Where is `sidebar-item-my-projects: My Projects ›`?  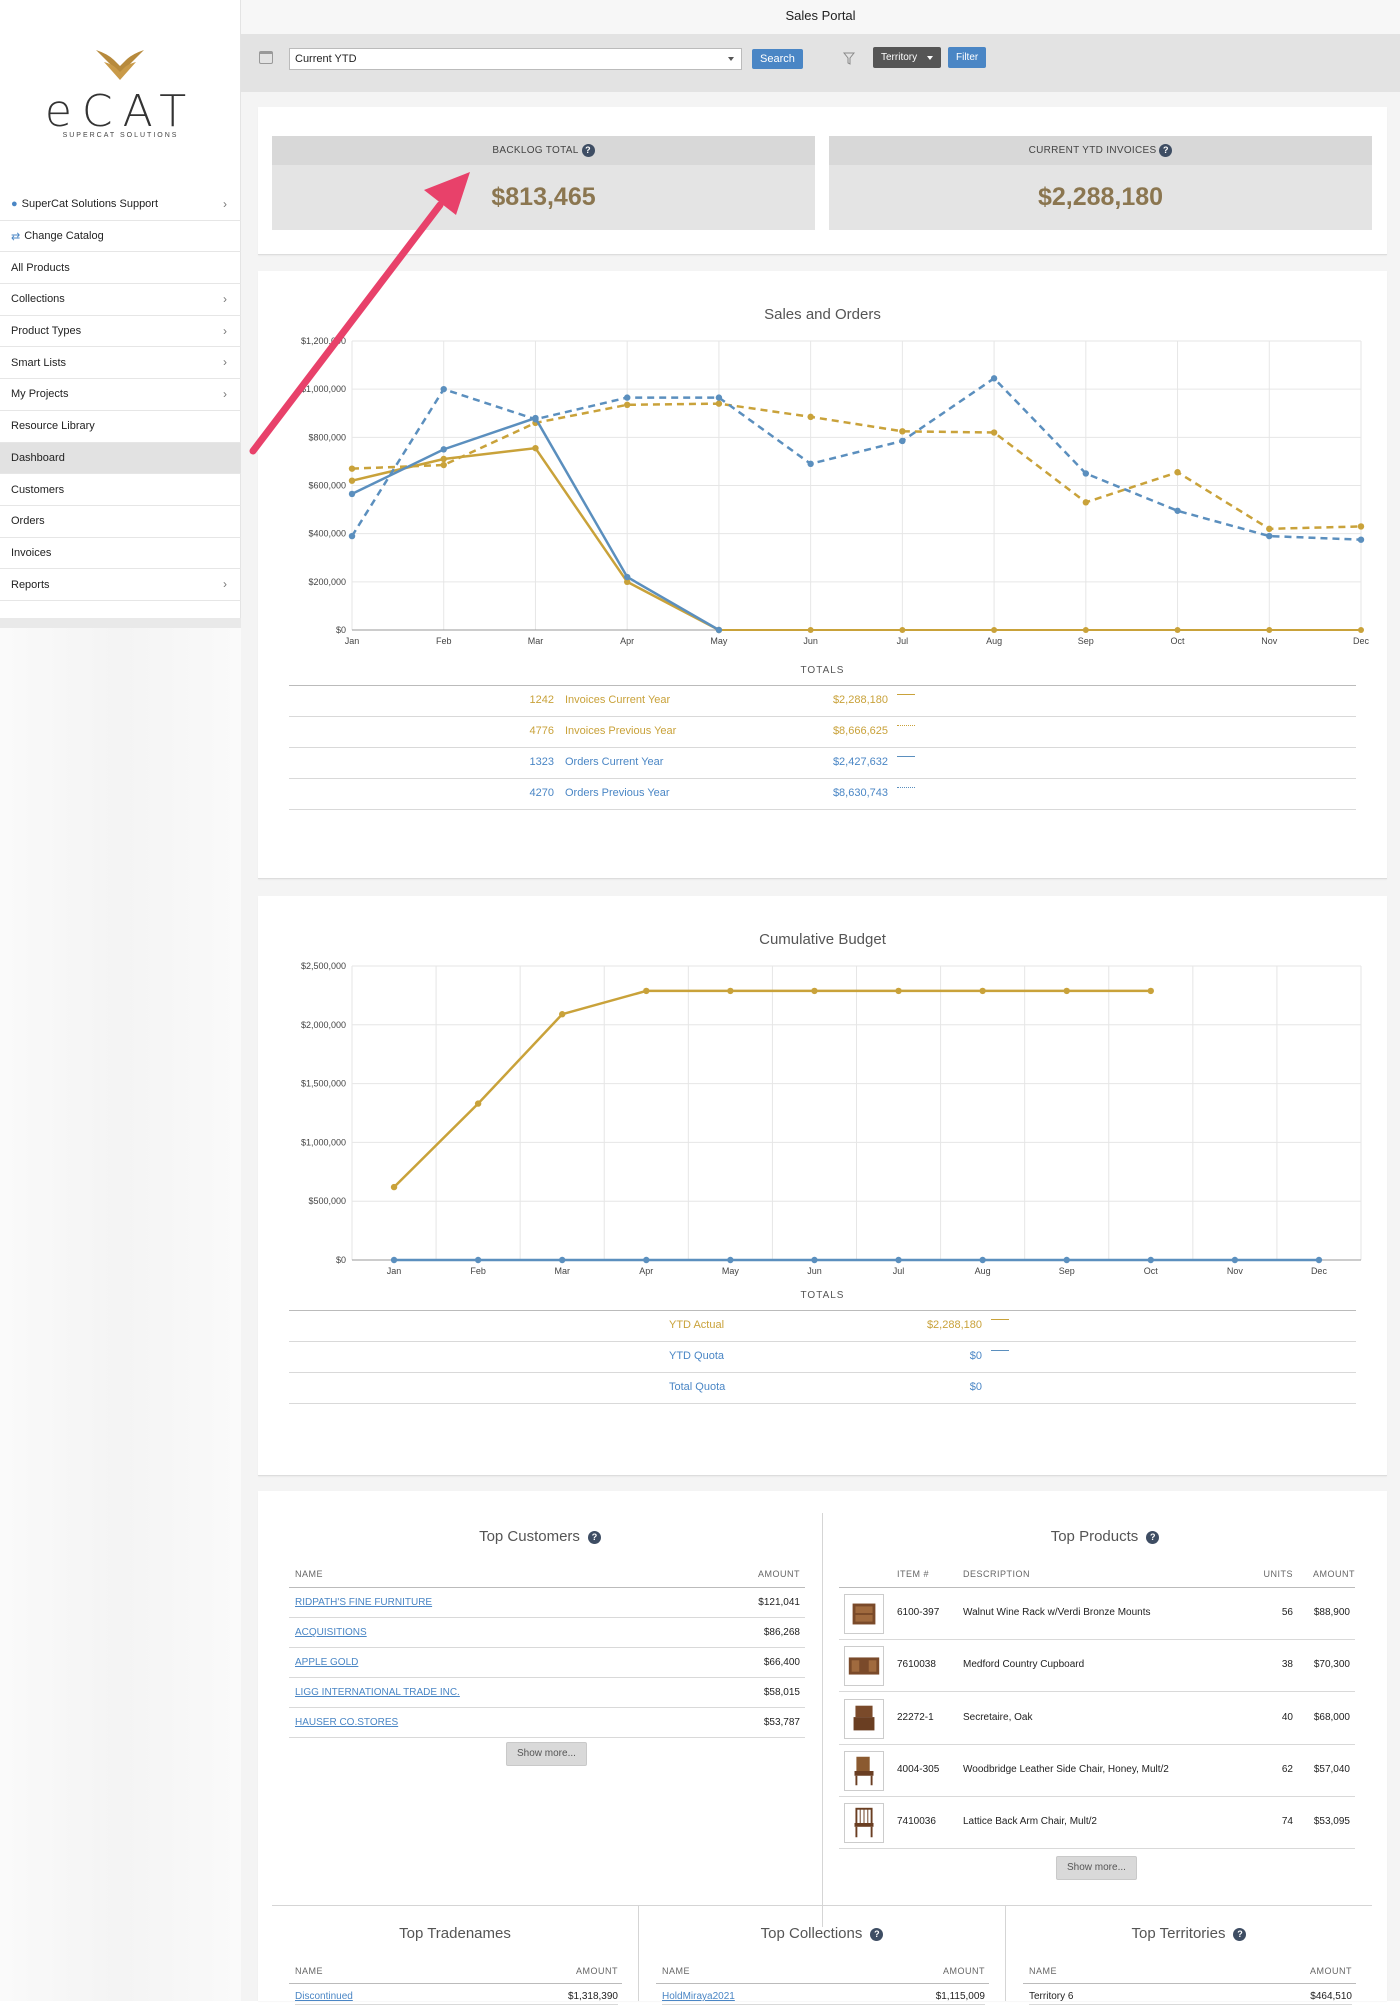
sidebar-item-my-projects: My Projects › is located at coordinates (120, 395).